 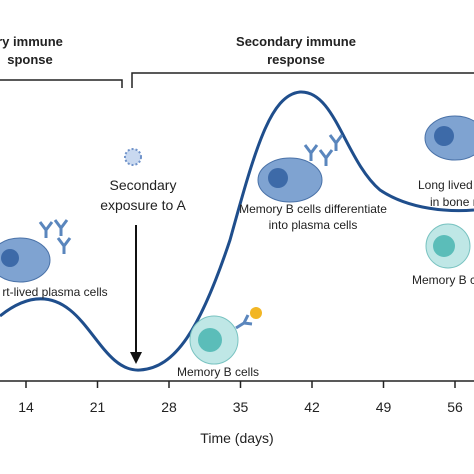 What do you see at coordinates (31, 41) in the screenshot?
I see `bracket-label: ry immune` at bounding box center [31, 41].